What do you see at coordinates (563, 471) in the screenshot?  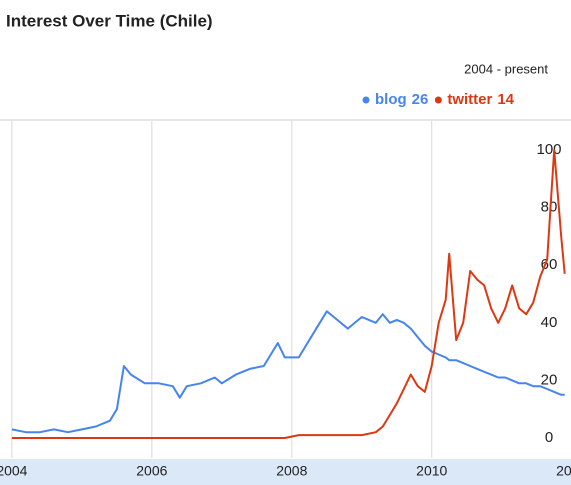 I see `x-tick-label: 2012` at bounding box center [563, 471].